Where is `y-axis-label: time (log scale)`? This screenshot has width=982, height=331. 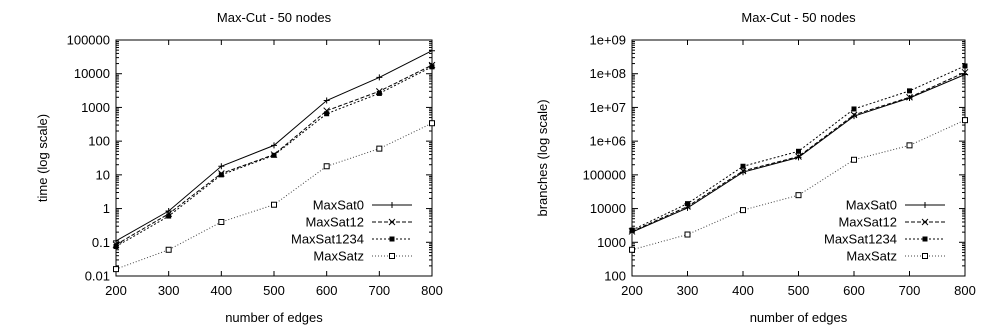
y-axis-label: time (log scale) is located at coordinates (42, 158).